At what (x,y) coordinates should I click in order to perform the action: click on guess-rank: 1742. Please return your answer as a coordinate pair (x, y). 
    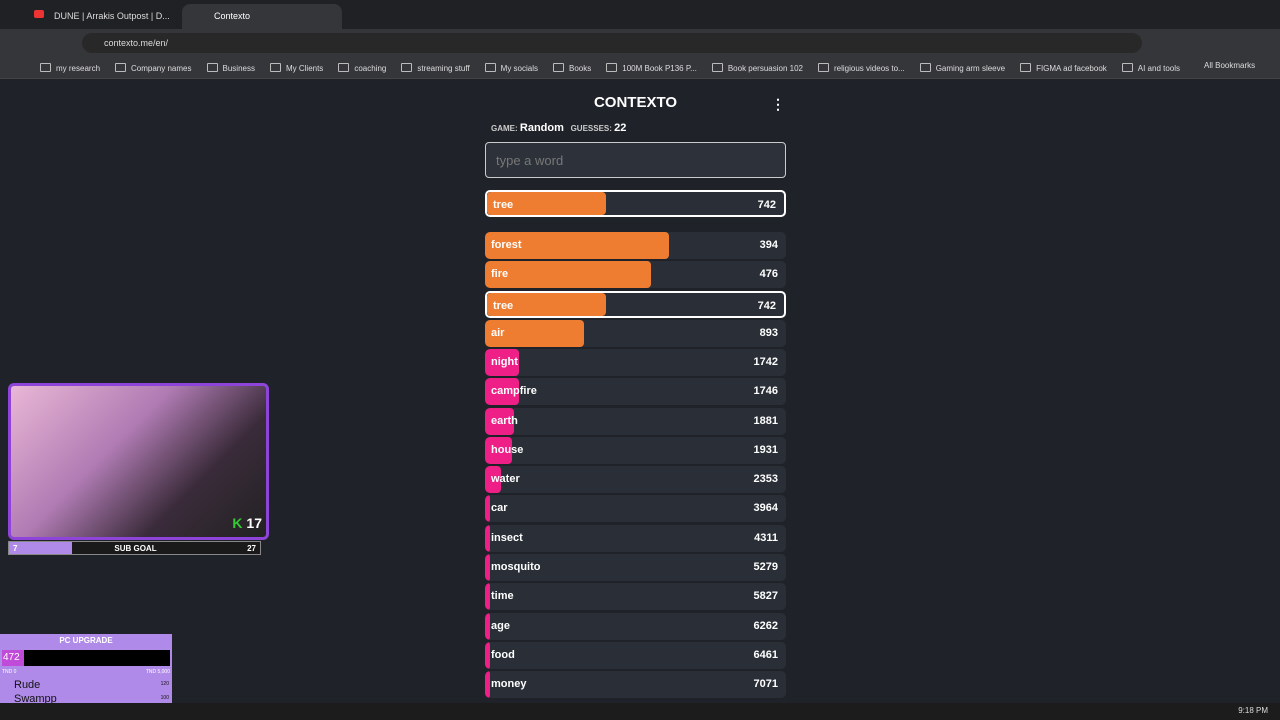
    Looking at the image, I should click on (765, 362).